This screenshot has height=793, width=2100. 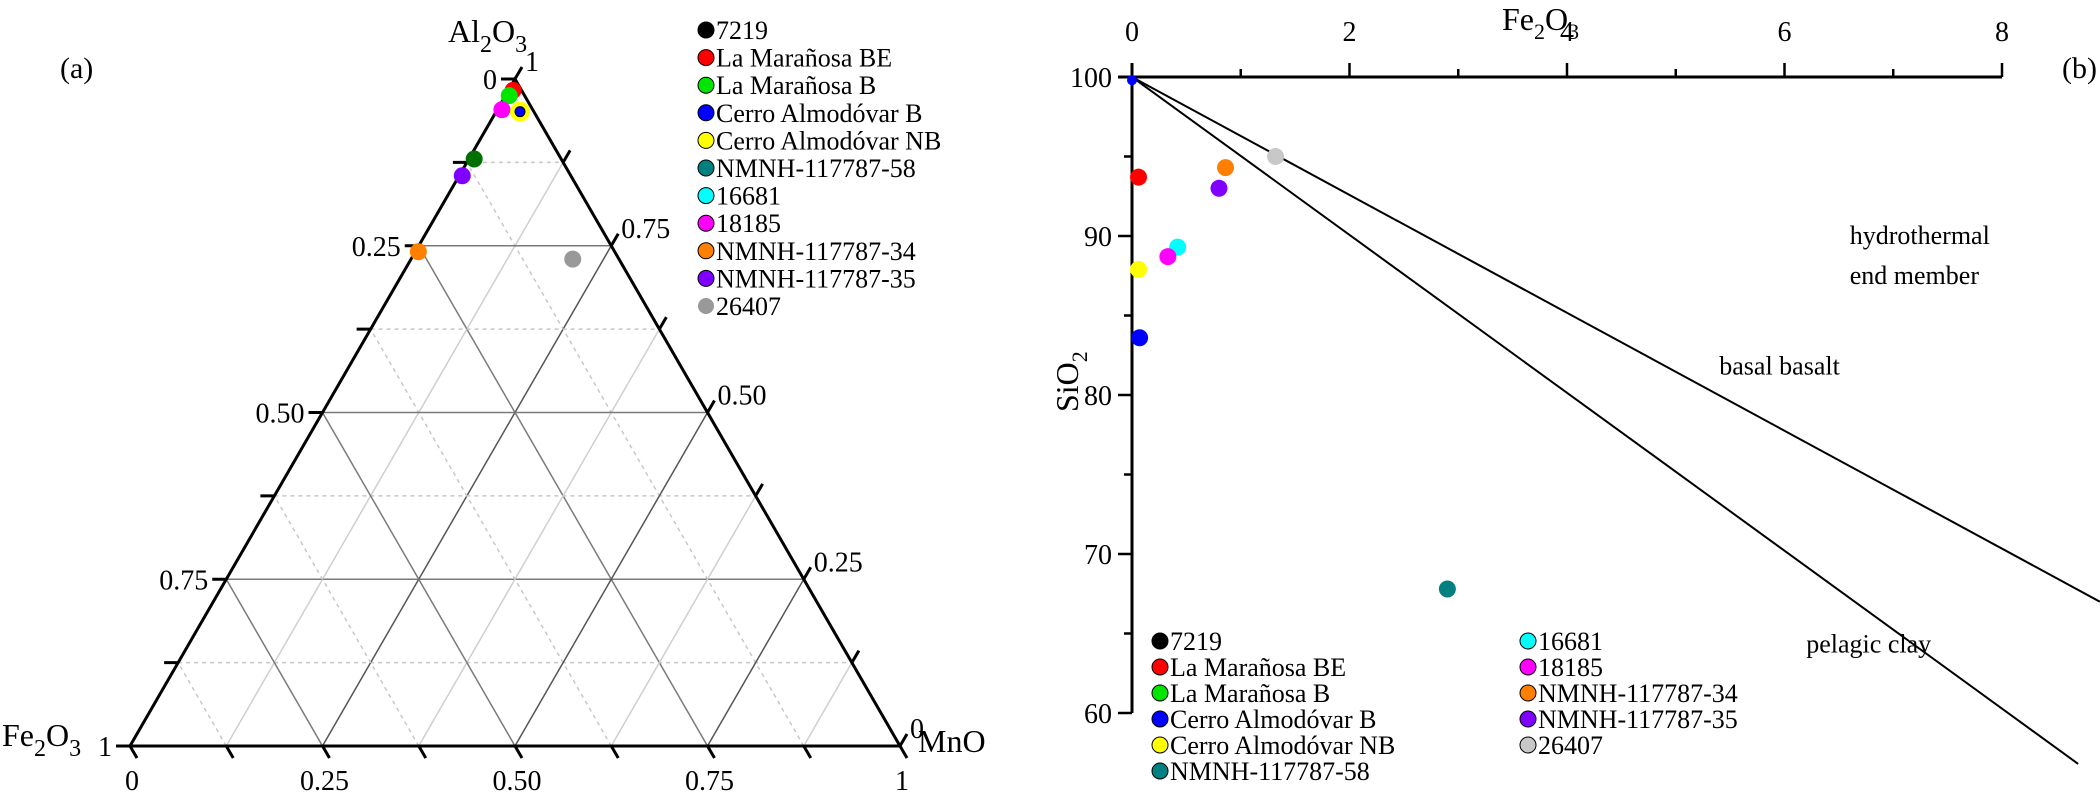 What do you see at coordinates (1098, 396) in the screenshot?
I see `y-tick-label: 80` at bounding box center [1098, 396].